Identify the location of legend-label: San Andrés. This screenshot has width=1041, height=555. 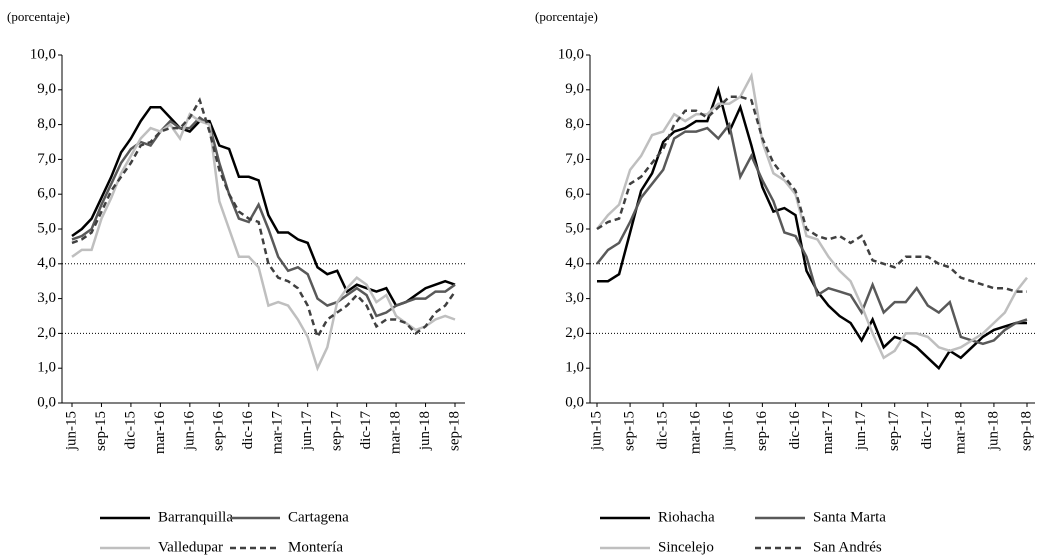
(847, 547).